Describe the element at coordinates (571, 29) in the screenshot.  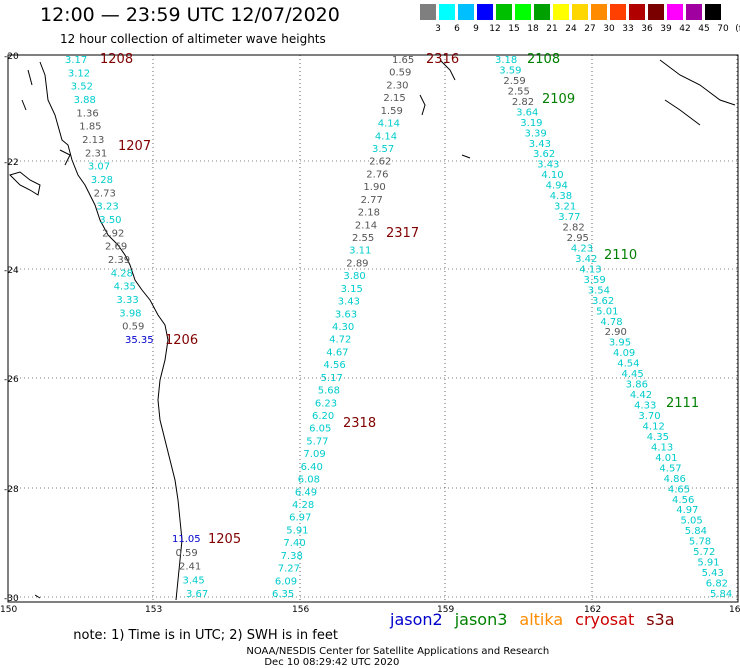
I see `scale-label: 24` at that location.